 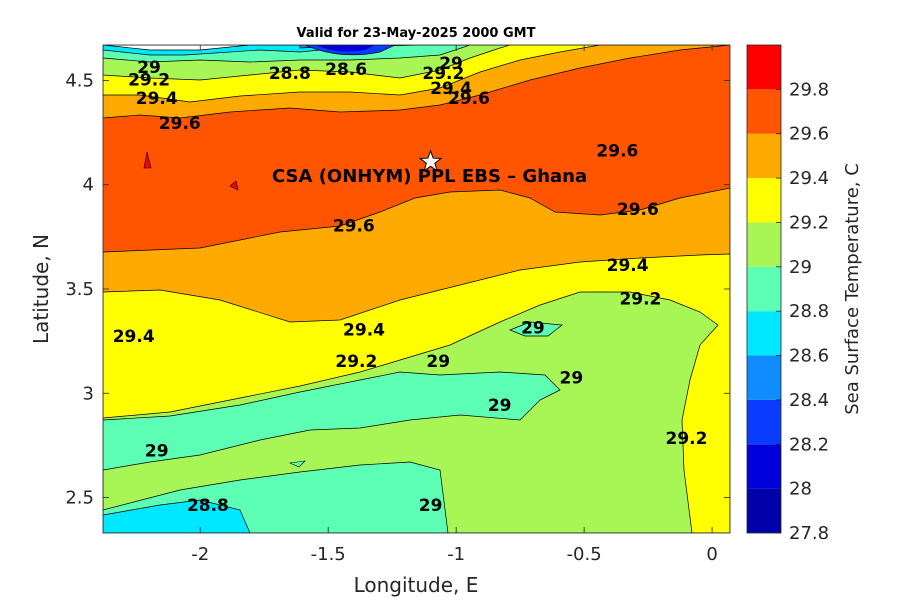 What do you see at coordinates (41, 289) in the screenshot?
I see `y-axis-label: Latitude, N` at bounding box center [41, 289].